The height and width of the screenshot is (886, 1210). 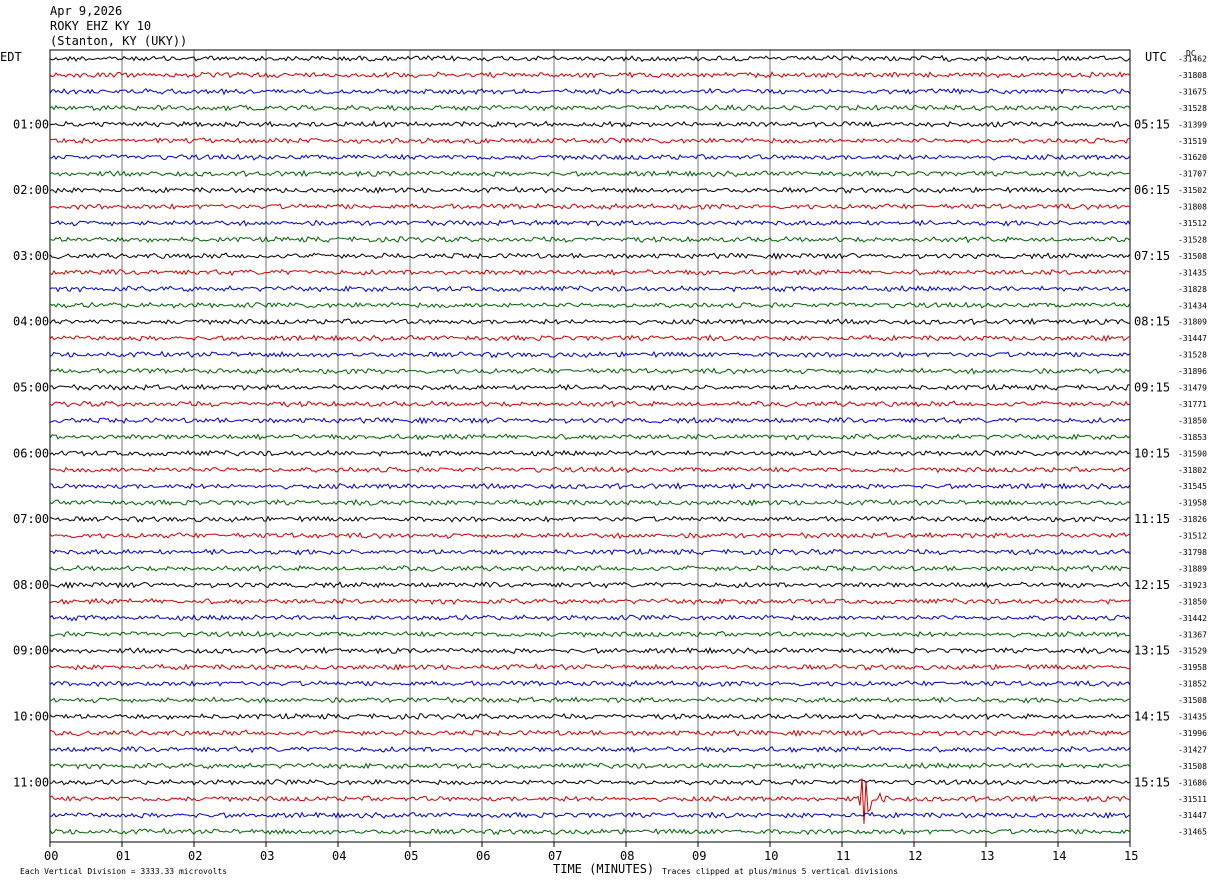 What do you see at coordinates (1192, 486) in the screenshot?
I see `dc-offset-label: -31545` at bounding box center [1192, 486].